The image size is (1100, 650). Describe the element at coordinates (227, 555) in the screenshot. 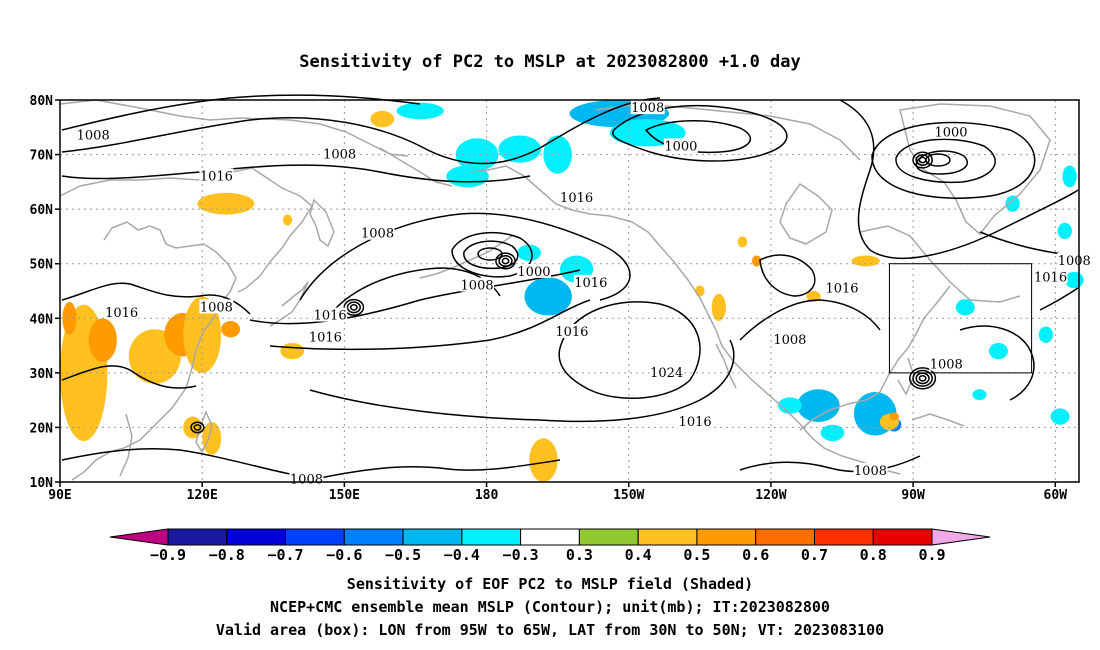

I see `colorbar-label: −0.8` at that location.